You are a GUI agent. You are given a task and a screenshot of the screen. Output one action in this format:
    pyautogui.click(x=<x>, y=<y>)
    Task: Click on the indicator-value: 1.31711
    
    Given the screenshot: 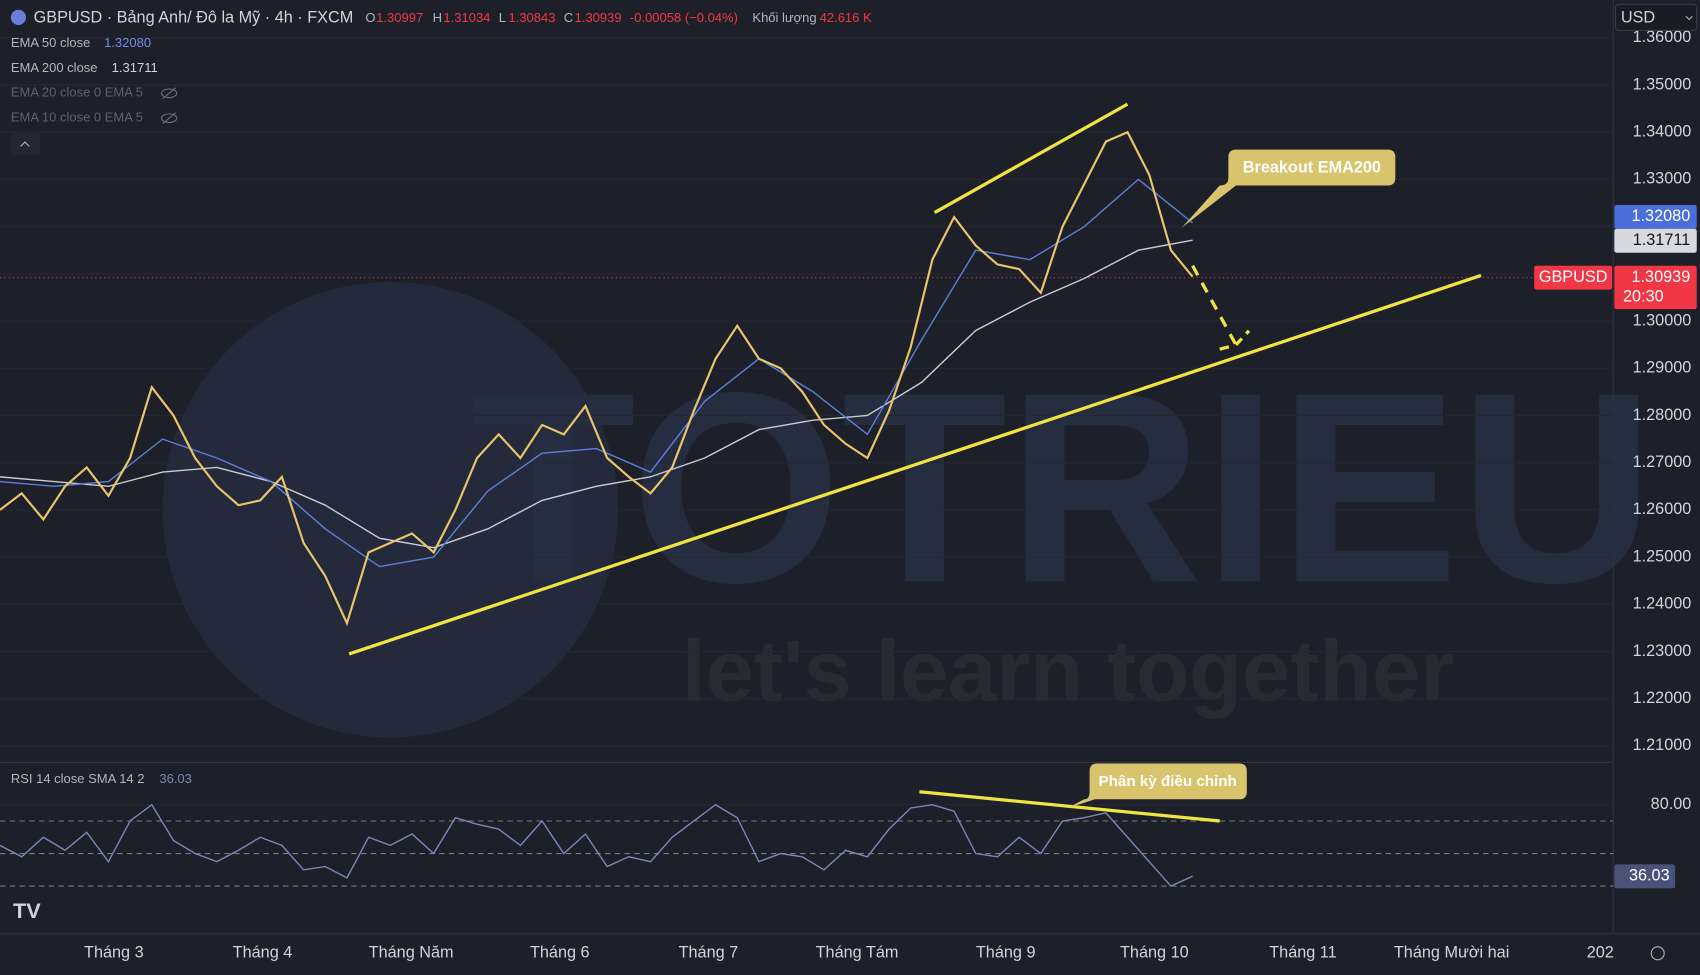 What is the action you would take?
    pyautogui.click(x=135, y=67)
    